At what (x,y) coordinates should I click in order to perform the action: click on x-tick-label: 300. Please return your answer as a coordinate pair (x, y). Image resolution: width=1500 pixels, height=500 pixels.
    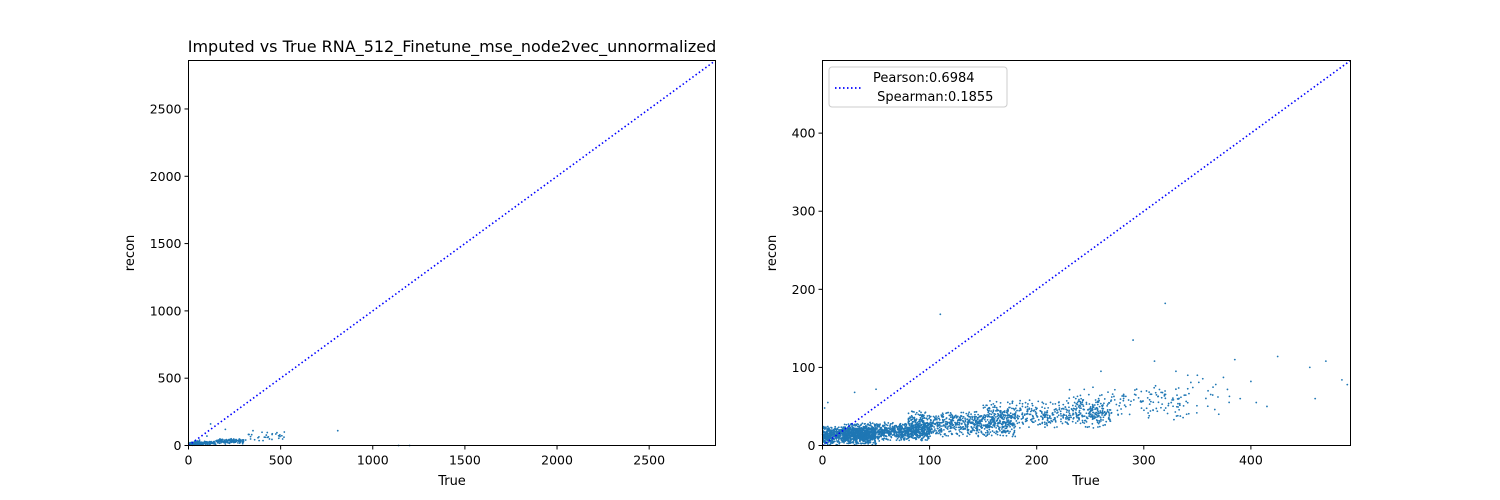
    Looking at the image, I should click on (1144, 460).